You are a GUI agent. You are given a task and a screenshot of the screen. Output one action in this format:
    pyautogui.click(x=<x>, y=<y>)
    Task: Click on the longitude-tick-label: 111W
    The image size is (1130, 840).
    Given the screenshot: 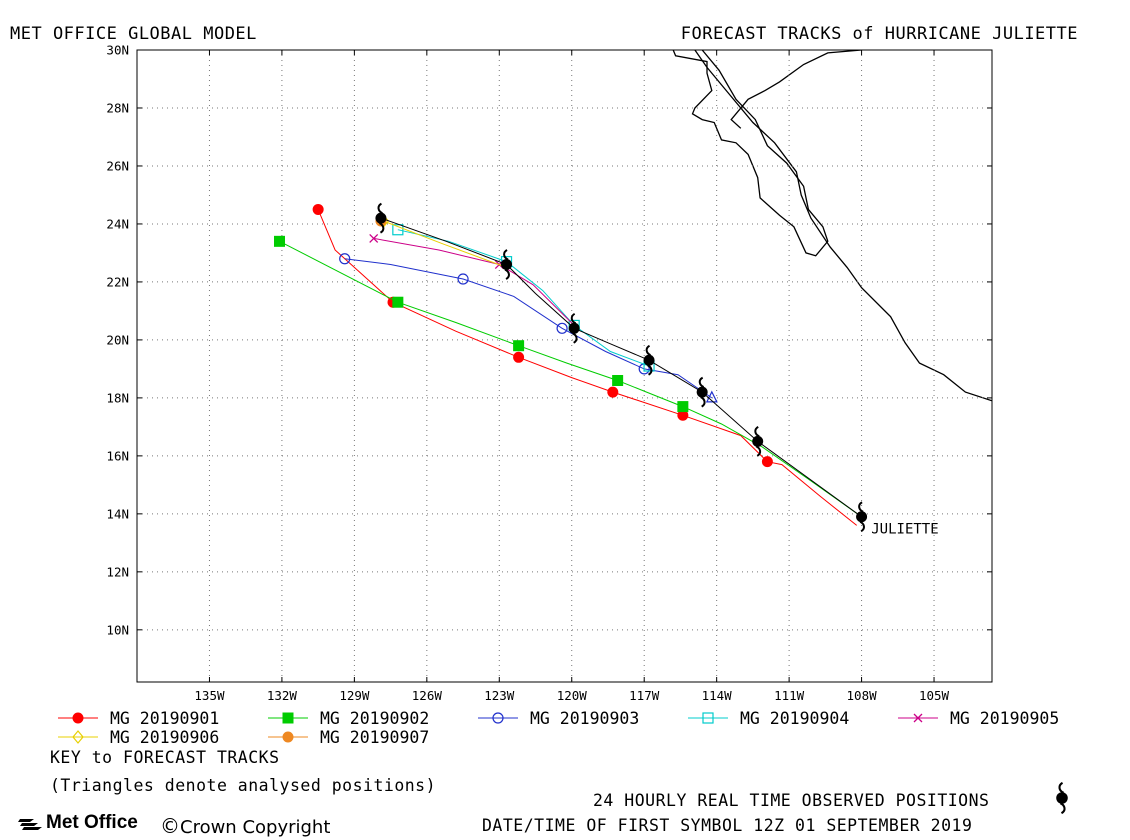 What is the action you would take?
    pyautogui.click(x=789, y=695)
    